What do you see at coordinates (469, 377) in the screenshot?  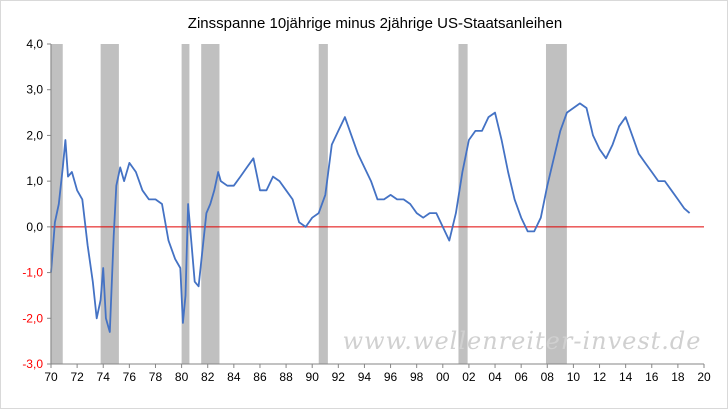 I see `x-tick-label: 02` at bounding box center [469, 377].